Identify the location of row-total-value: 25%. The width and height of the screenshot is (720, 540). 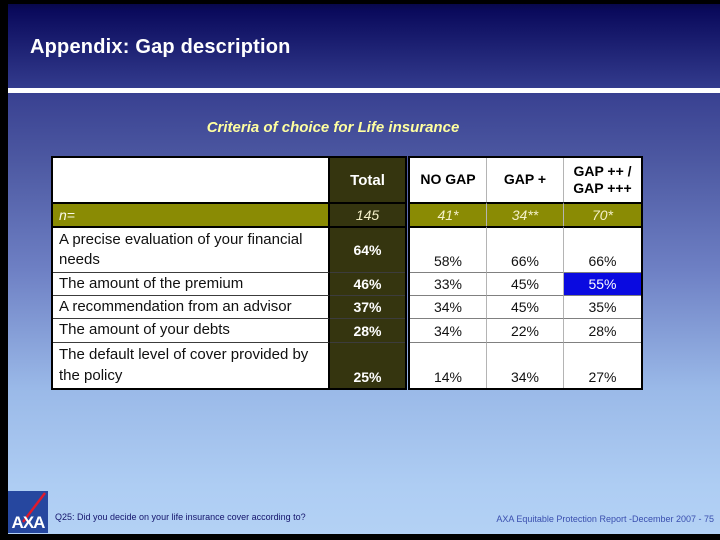
(367, 365).